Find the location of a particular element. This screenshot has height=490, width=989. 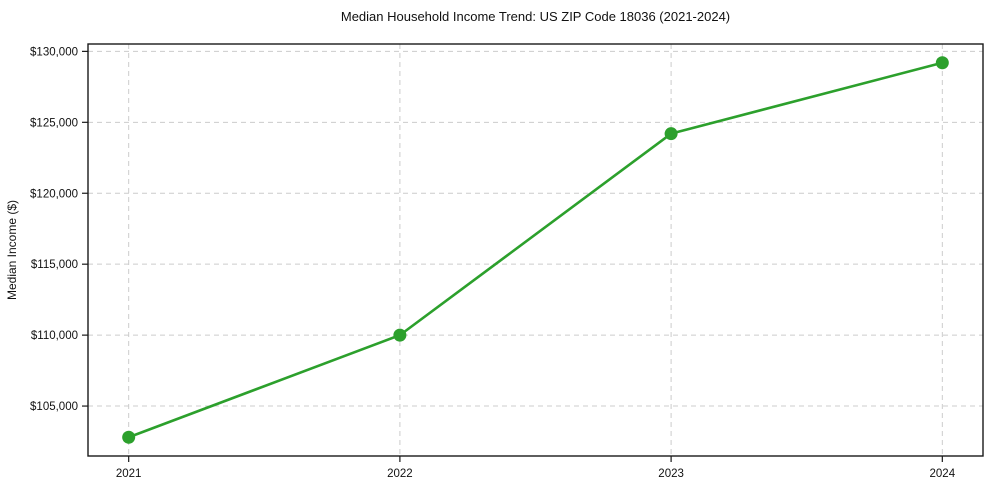

y-tick-label: $130,000 is located at coordinates (54, 52).